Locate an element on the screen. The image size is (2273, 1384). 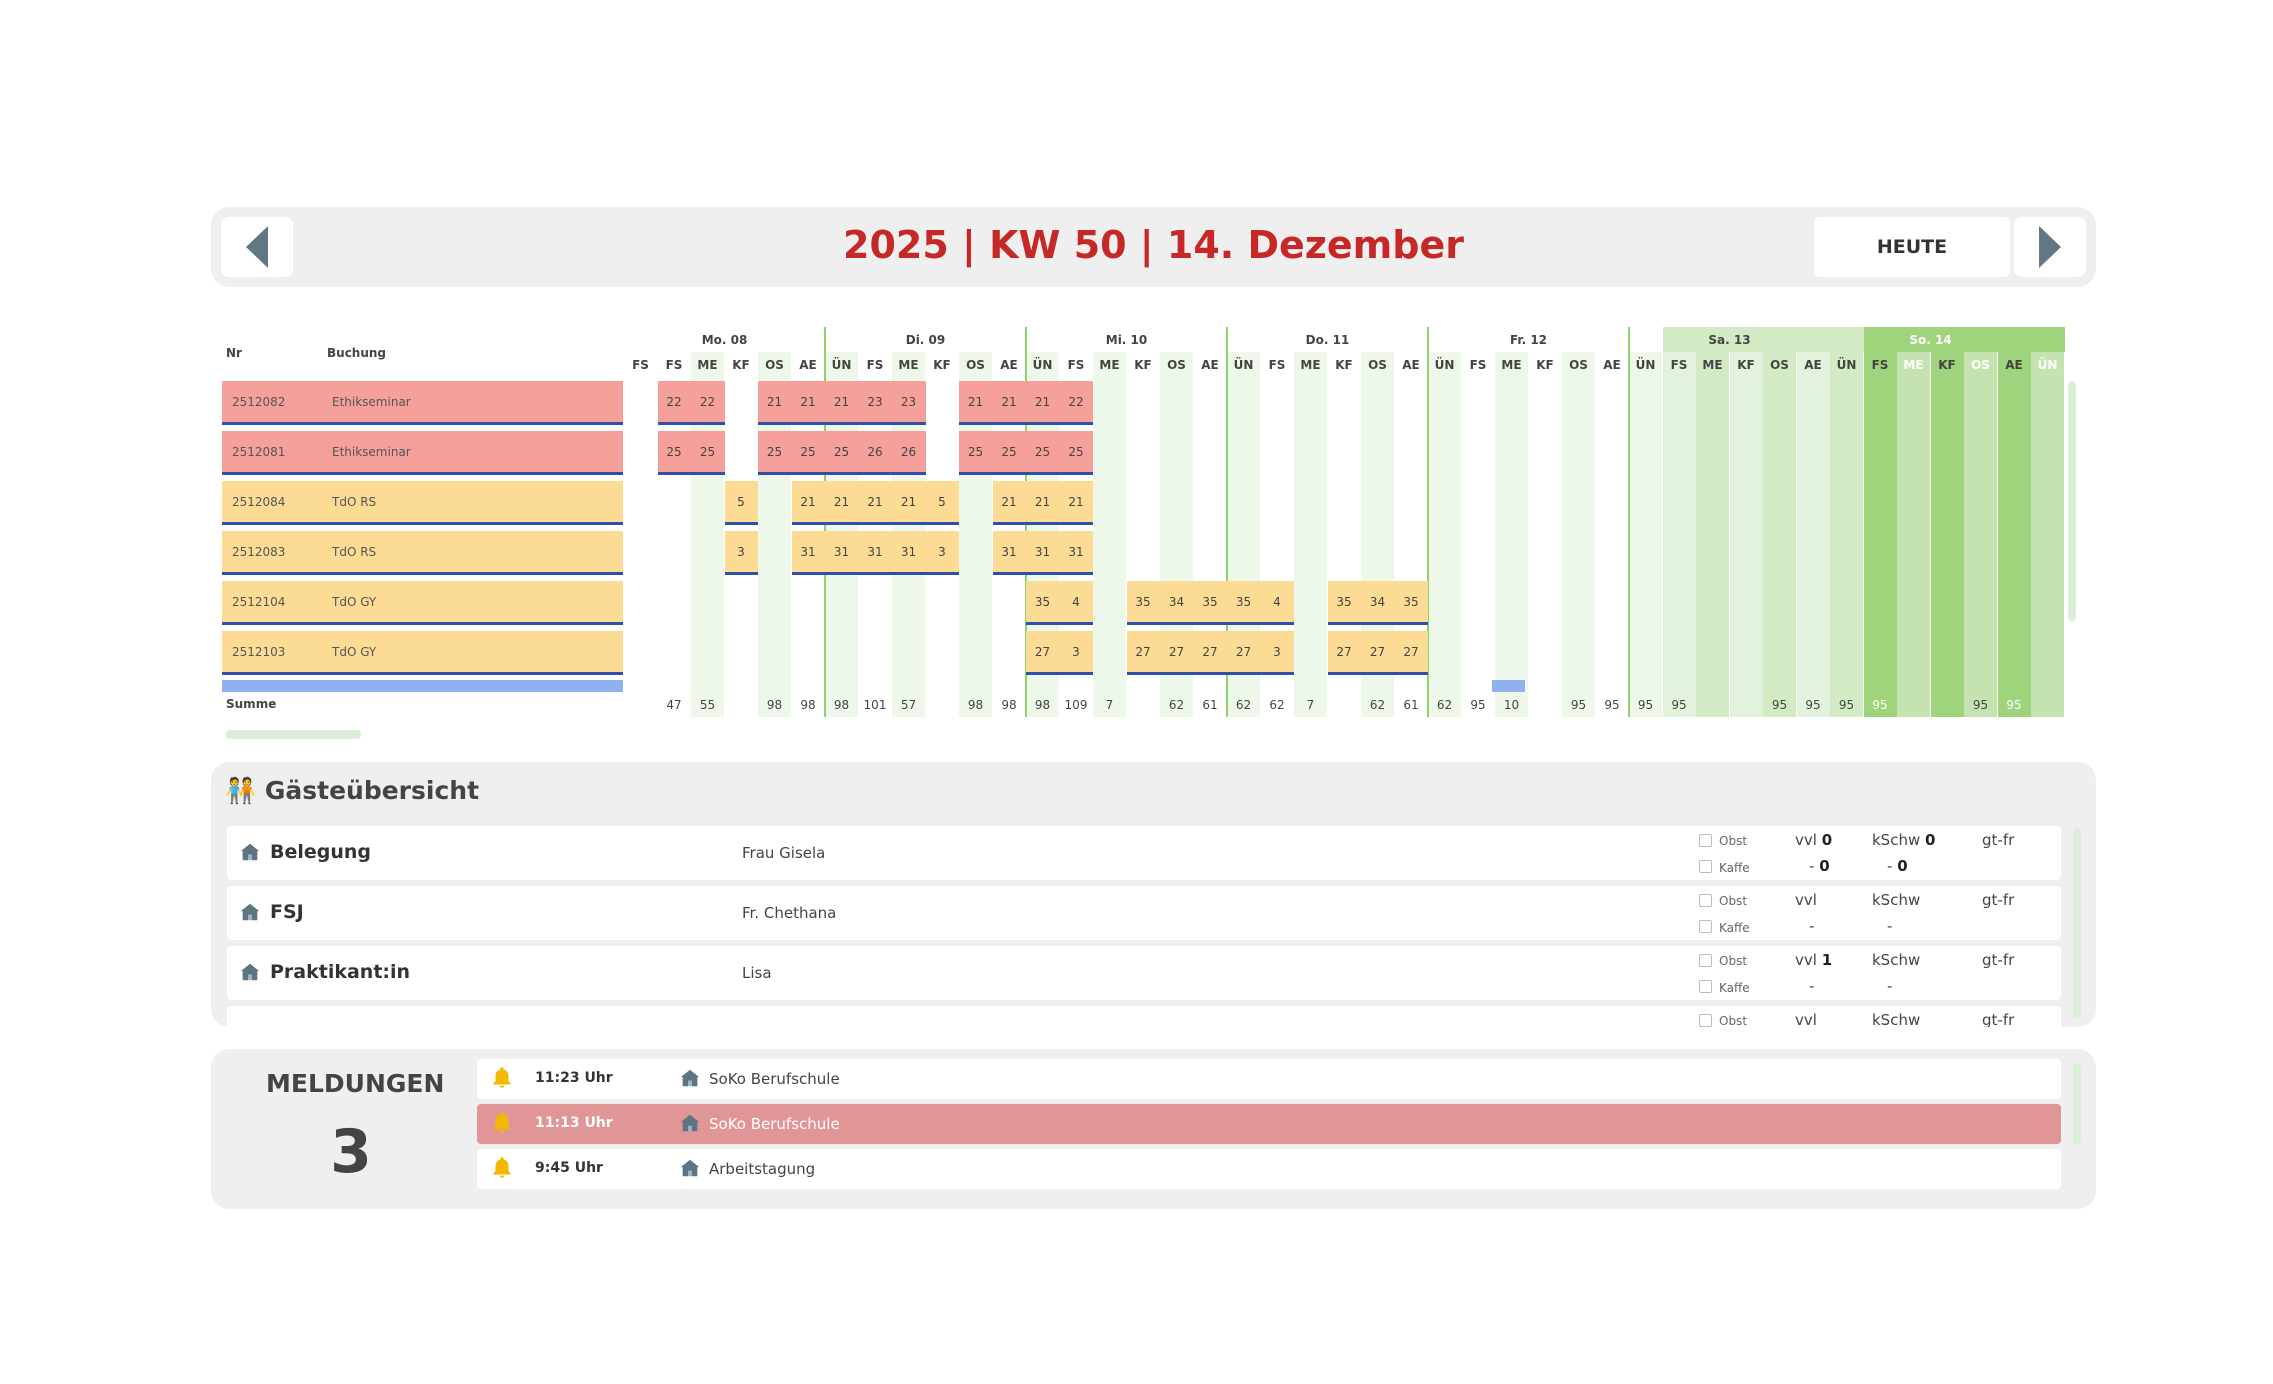
guest-overview-title: 🧑‍🤝‍🧑 Gästeübersicht is located at coordinates (352, 790).